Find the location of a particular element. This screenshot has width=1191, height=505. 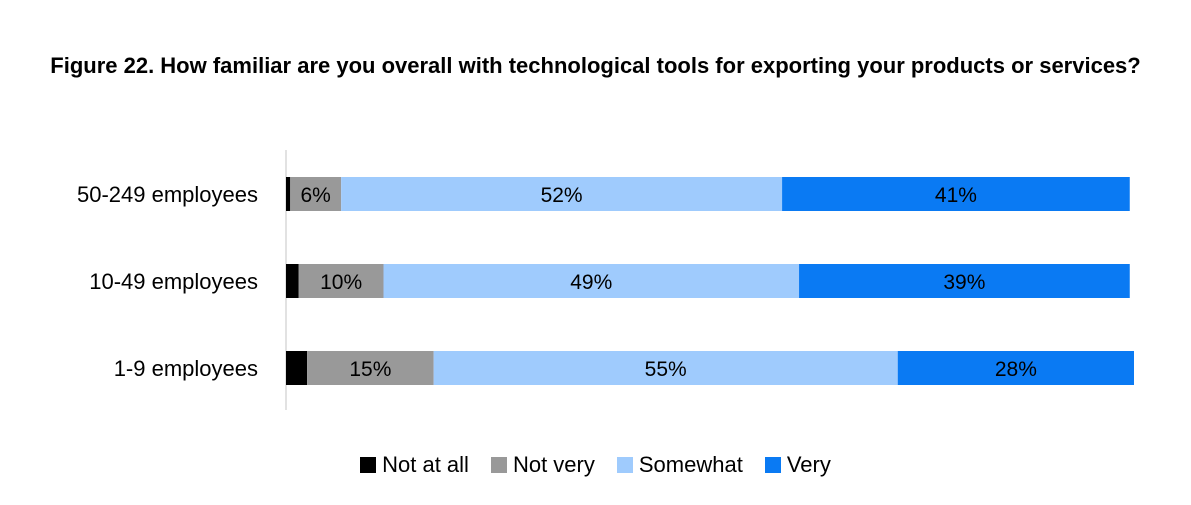

bar-segment-very-50-249-employees is located at coordinates (956, 194).